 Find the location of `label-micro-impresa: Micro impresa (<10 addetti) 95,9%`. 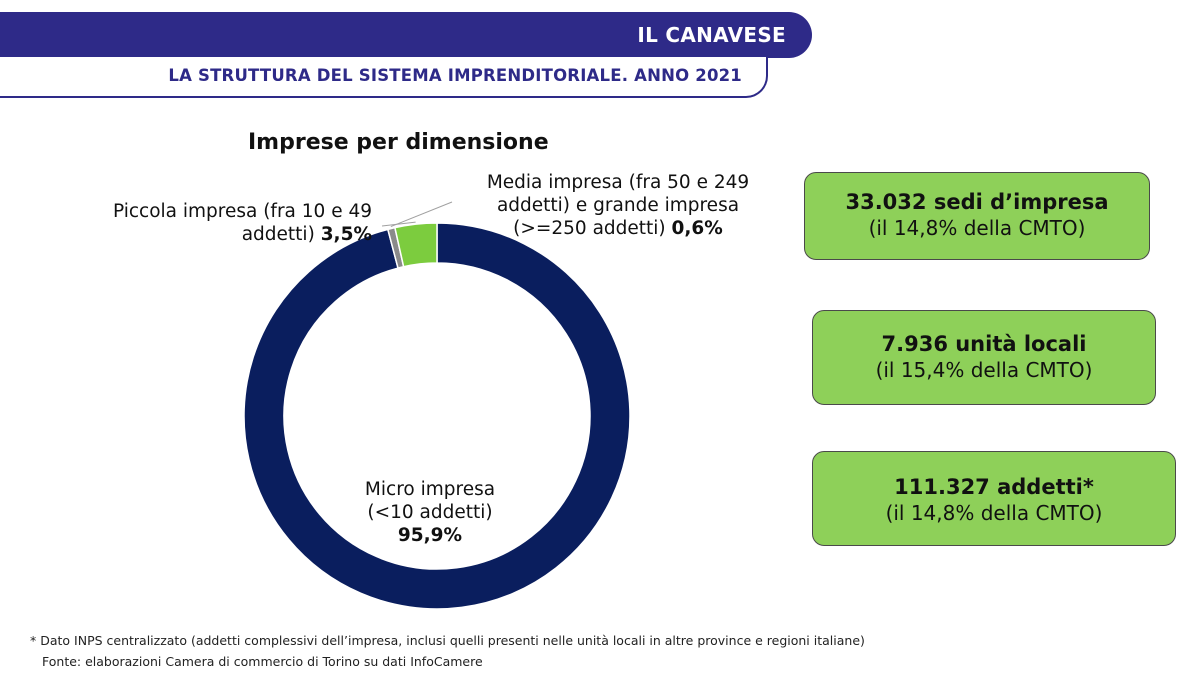

label-micro-impresa: Micro impresa (<10 addetti) 95,9% is located at coordinates (430, 512).